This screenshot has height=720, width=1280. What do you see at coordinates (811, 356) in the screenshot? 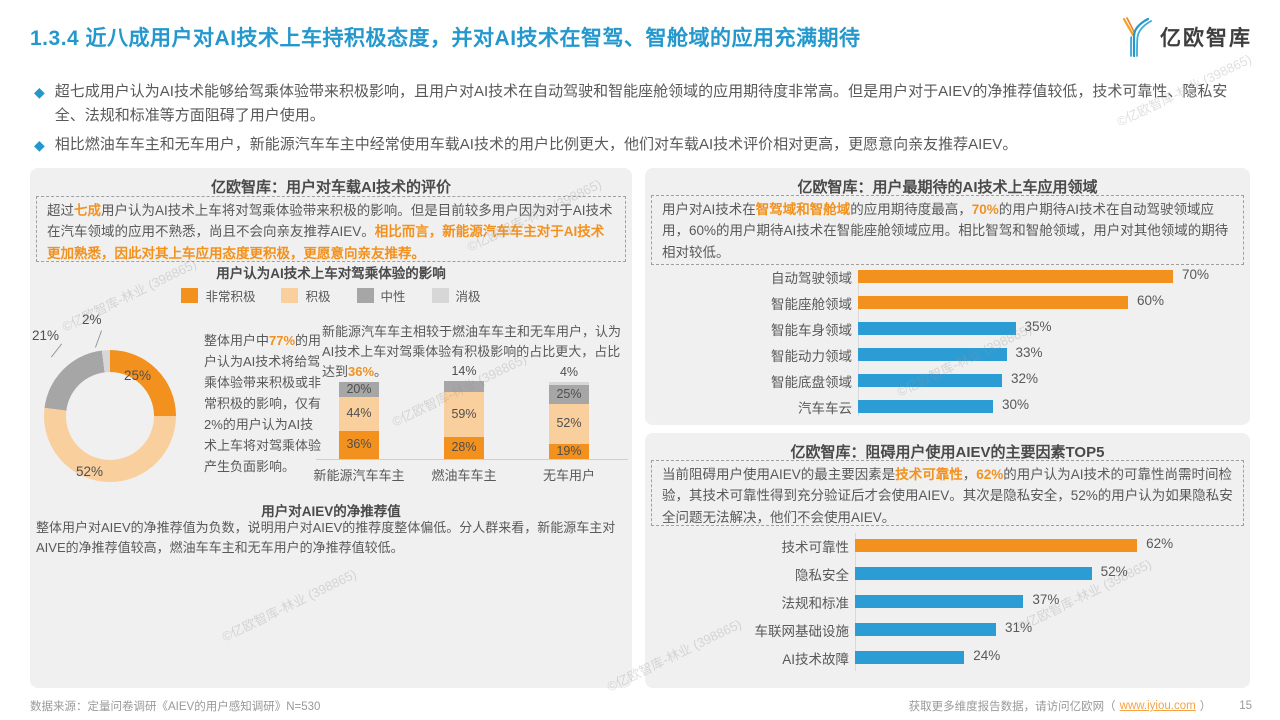
I see `hbar-category-label: 智能动力领域` at bounding box center [811, 356].